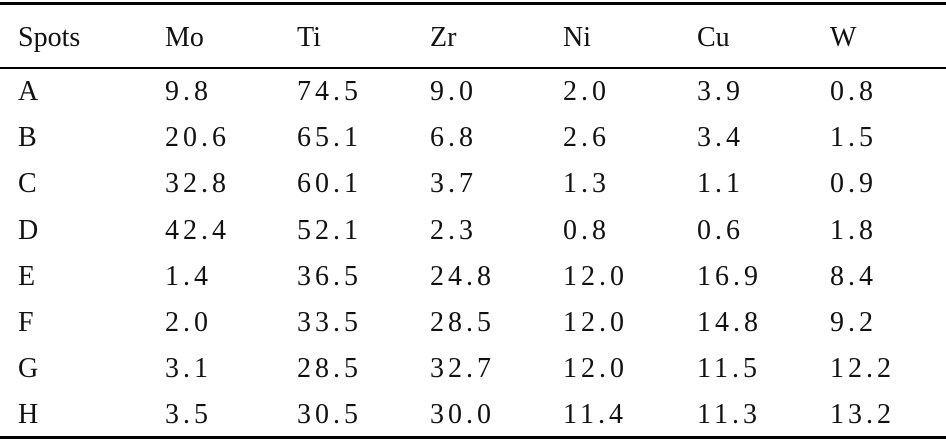  I want to click on data-cell: 1.3, so click(586, 184).